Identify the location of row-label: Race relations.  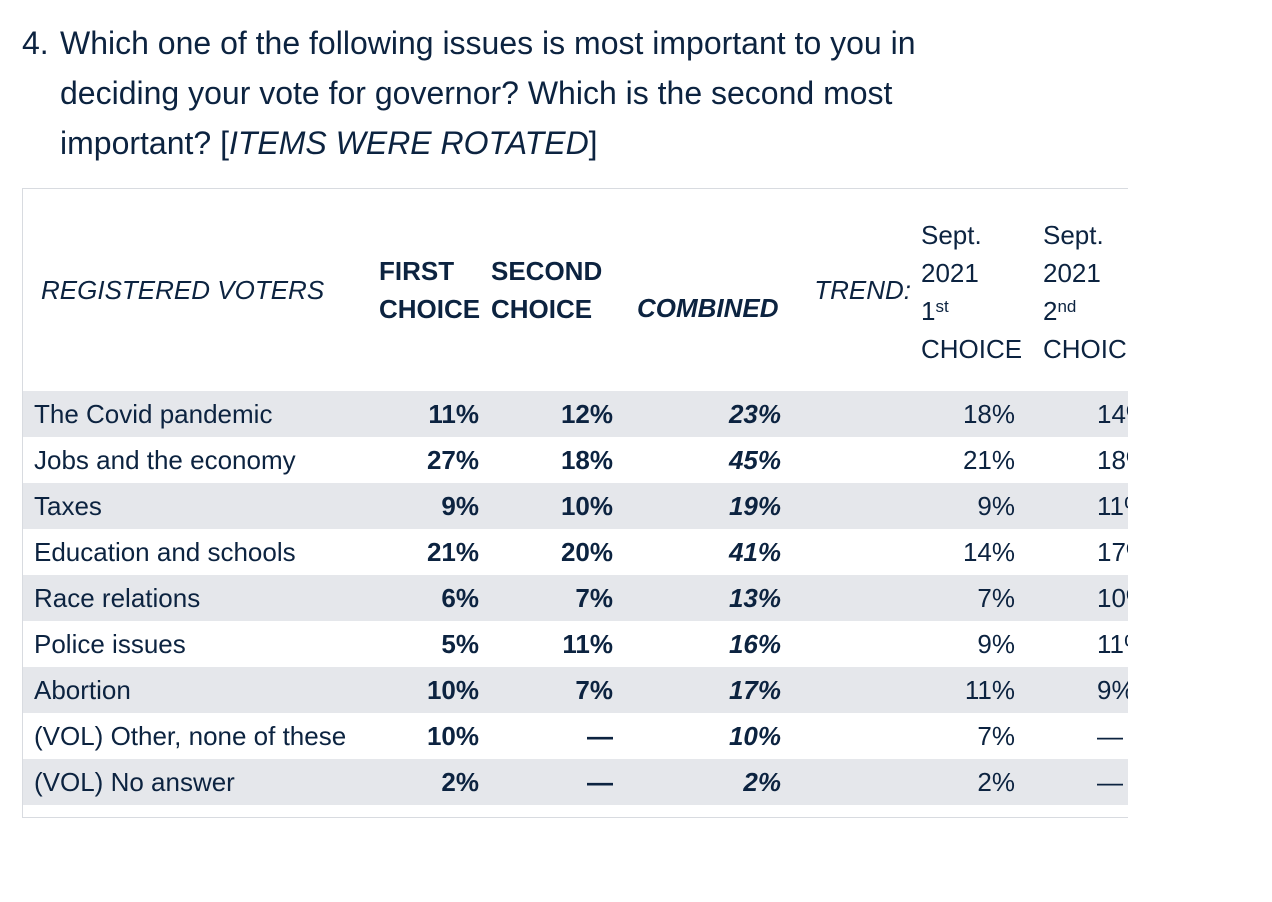
(199, 598).